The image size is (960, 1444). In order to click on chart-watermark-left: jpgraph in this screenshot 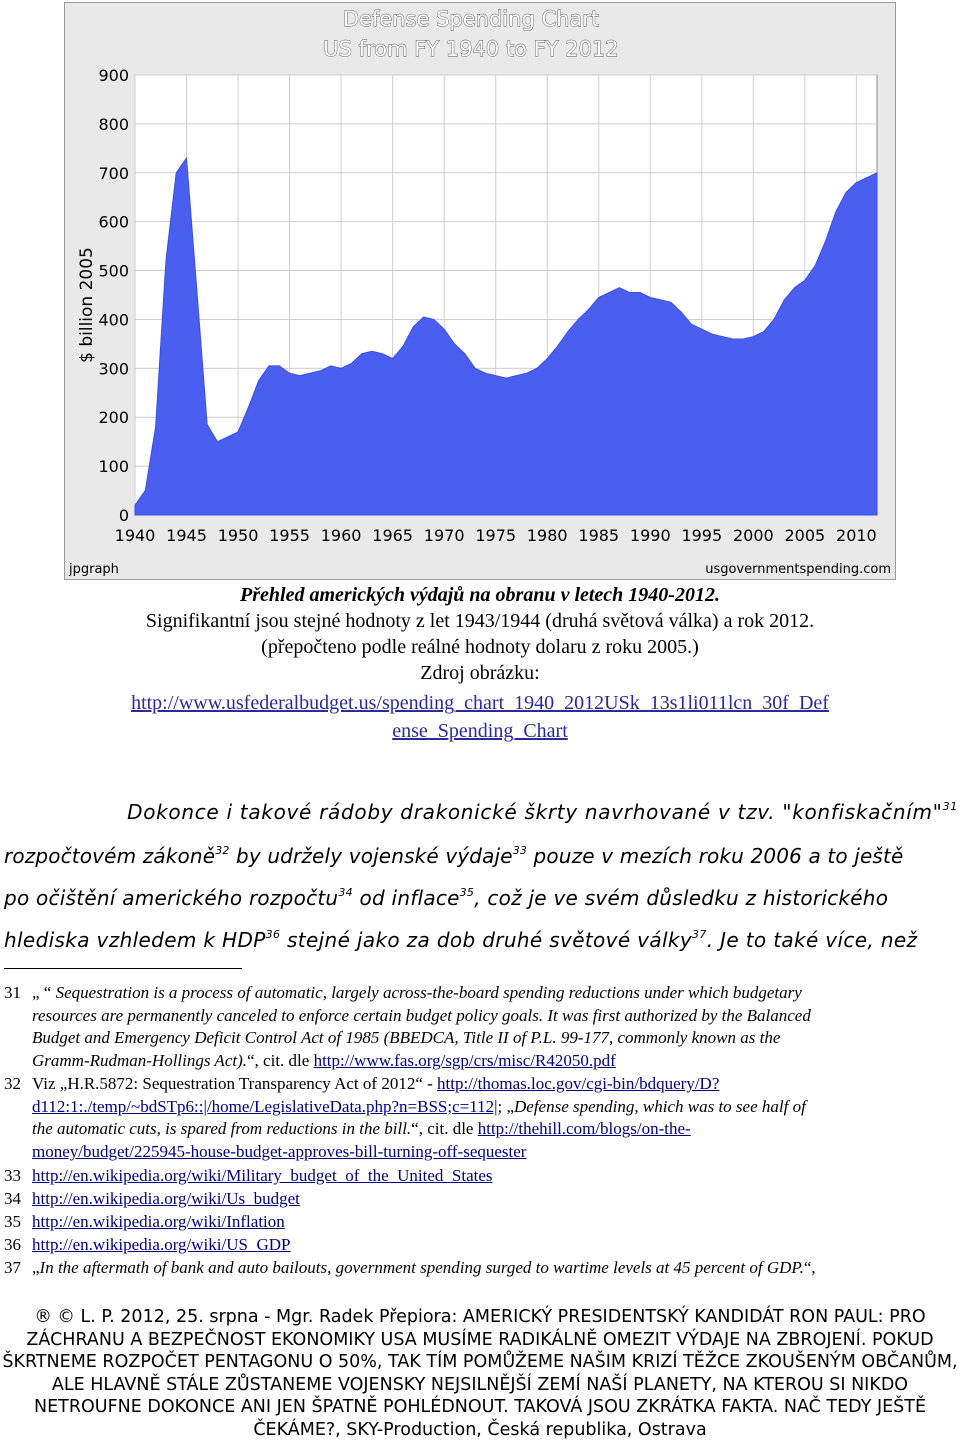, I will do `click(93, 569)`.